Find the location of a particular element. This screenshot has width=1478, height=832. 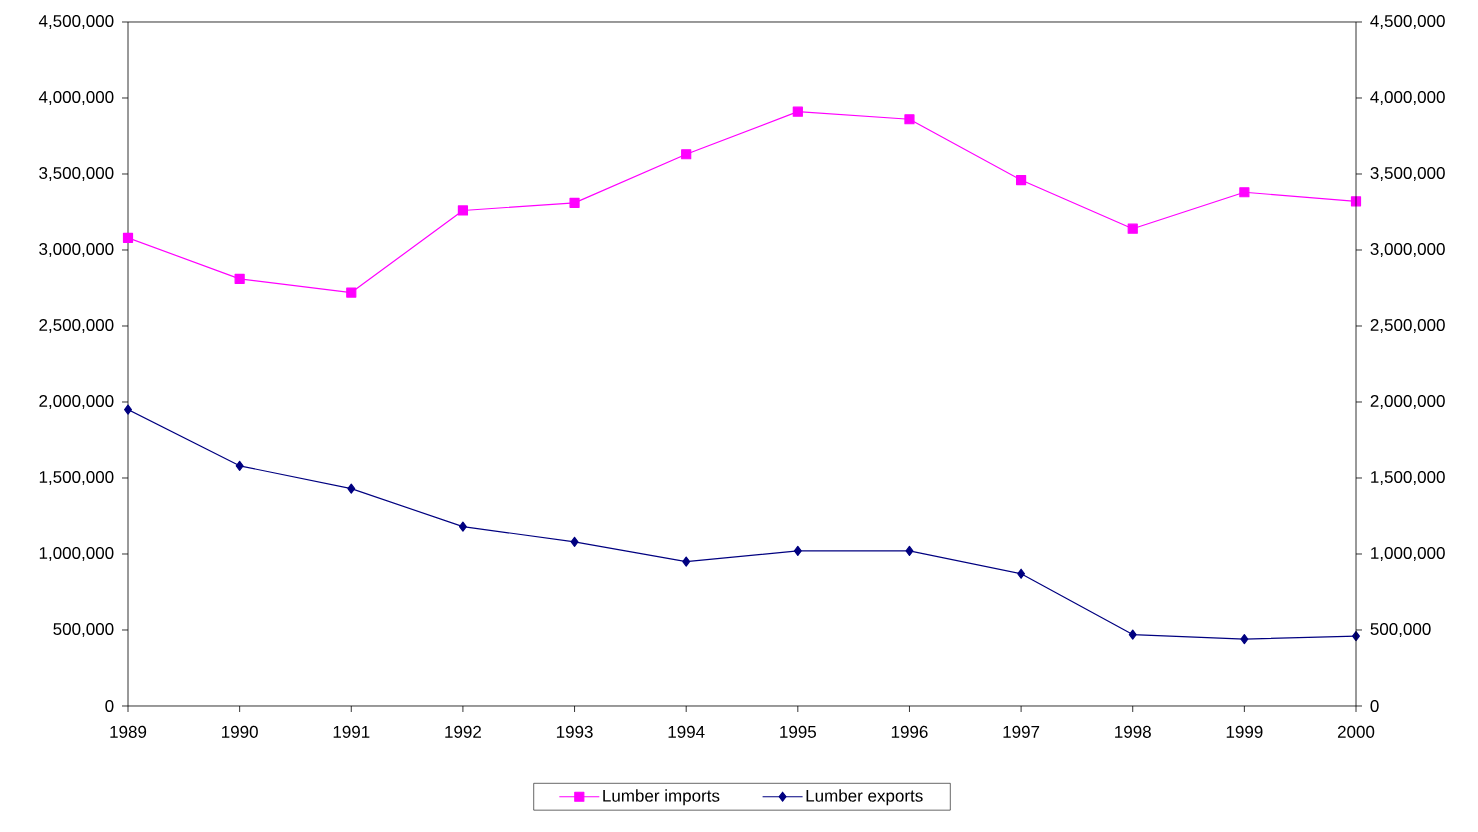

y2-tick-label: 1,000,000 is located at coordinates (76, 554).